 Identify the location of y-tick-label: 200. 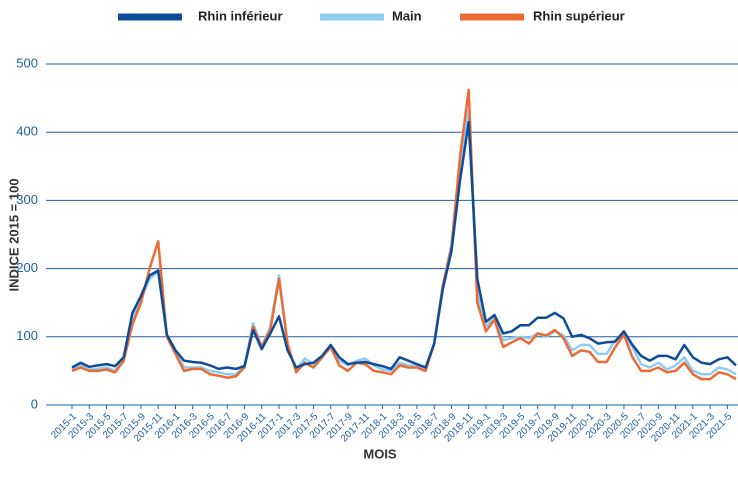
(27, 267).